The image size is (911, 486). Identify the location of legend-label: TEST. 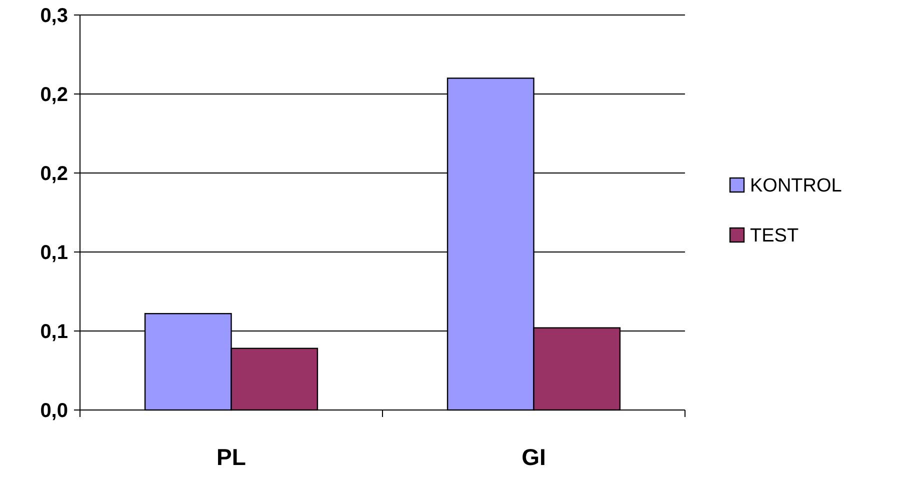
(774, 236).